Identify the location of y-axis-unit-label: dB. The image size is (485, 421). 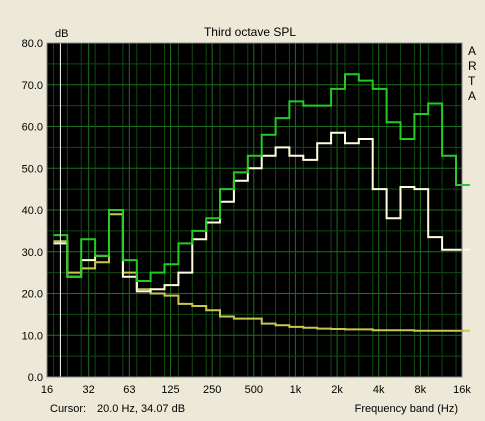
(61, 34).